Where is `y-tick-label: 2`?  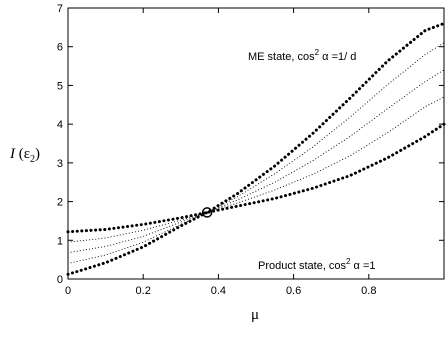 y-tick-label: 2 is located at coordinates (60, 203).